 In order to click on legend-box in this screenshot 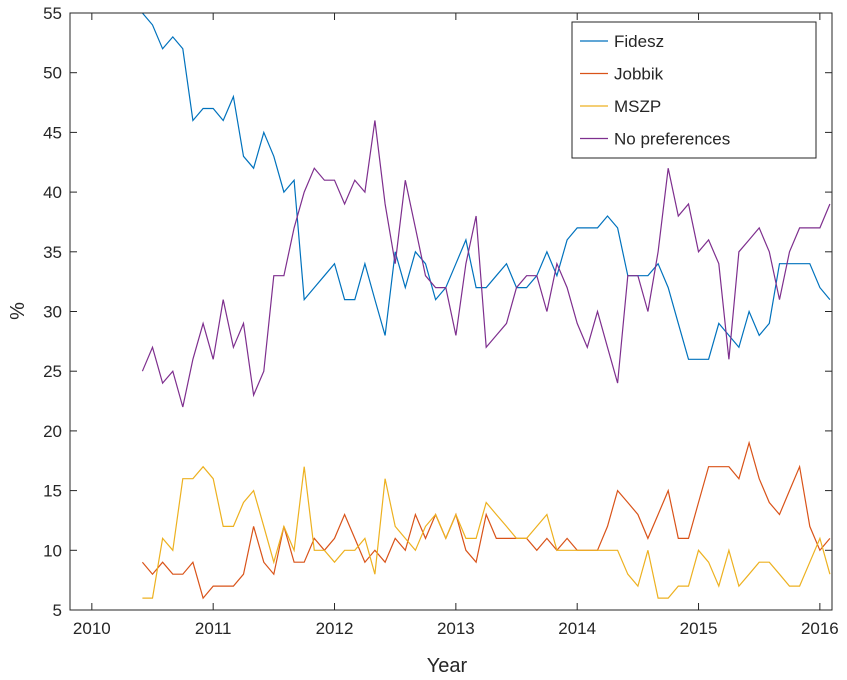, I will do `click(694, 90)`.